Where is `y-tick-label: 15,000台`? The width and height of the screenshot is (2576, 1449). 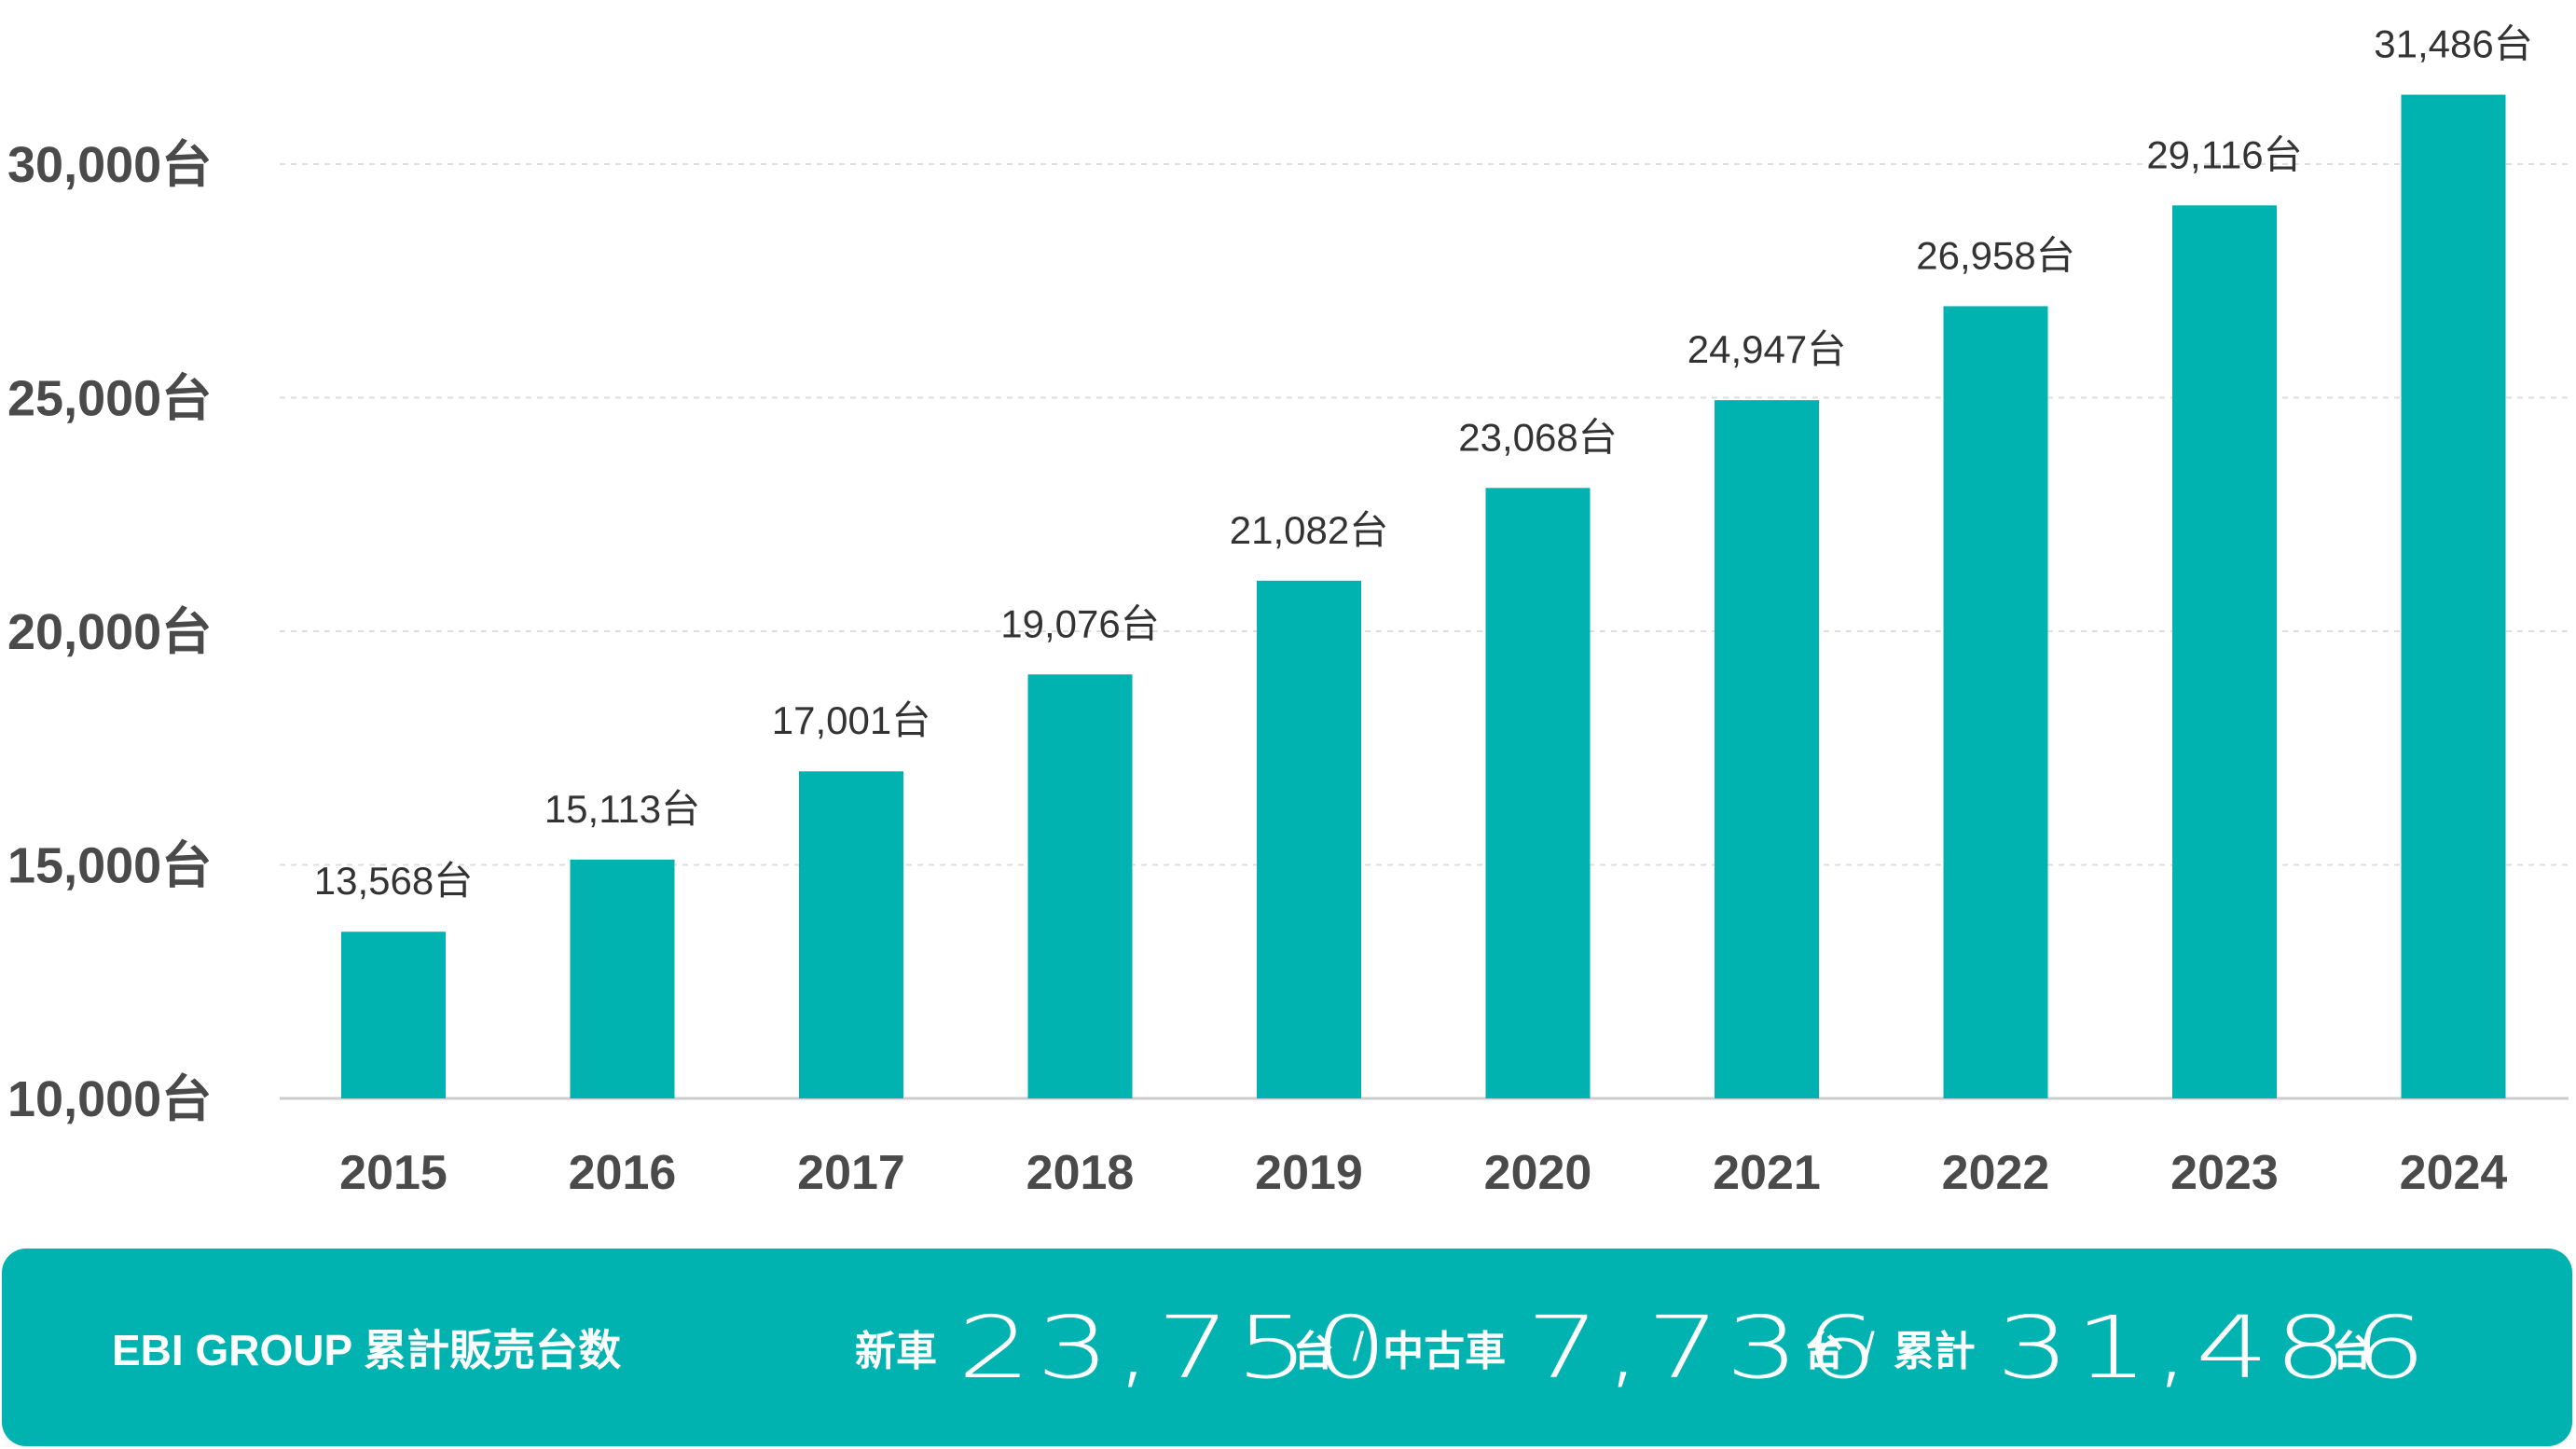
y-tick-label: 15,000台 is located at coordinates (109, 866).